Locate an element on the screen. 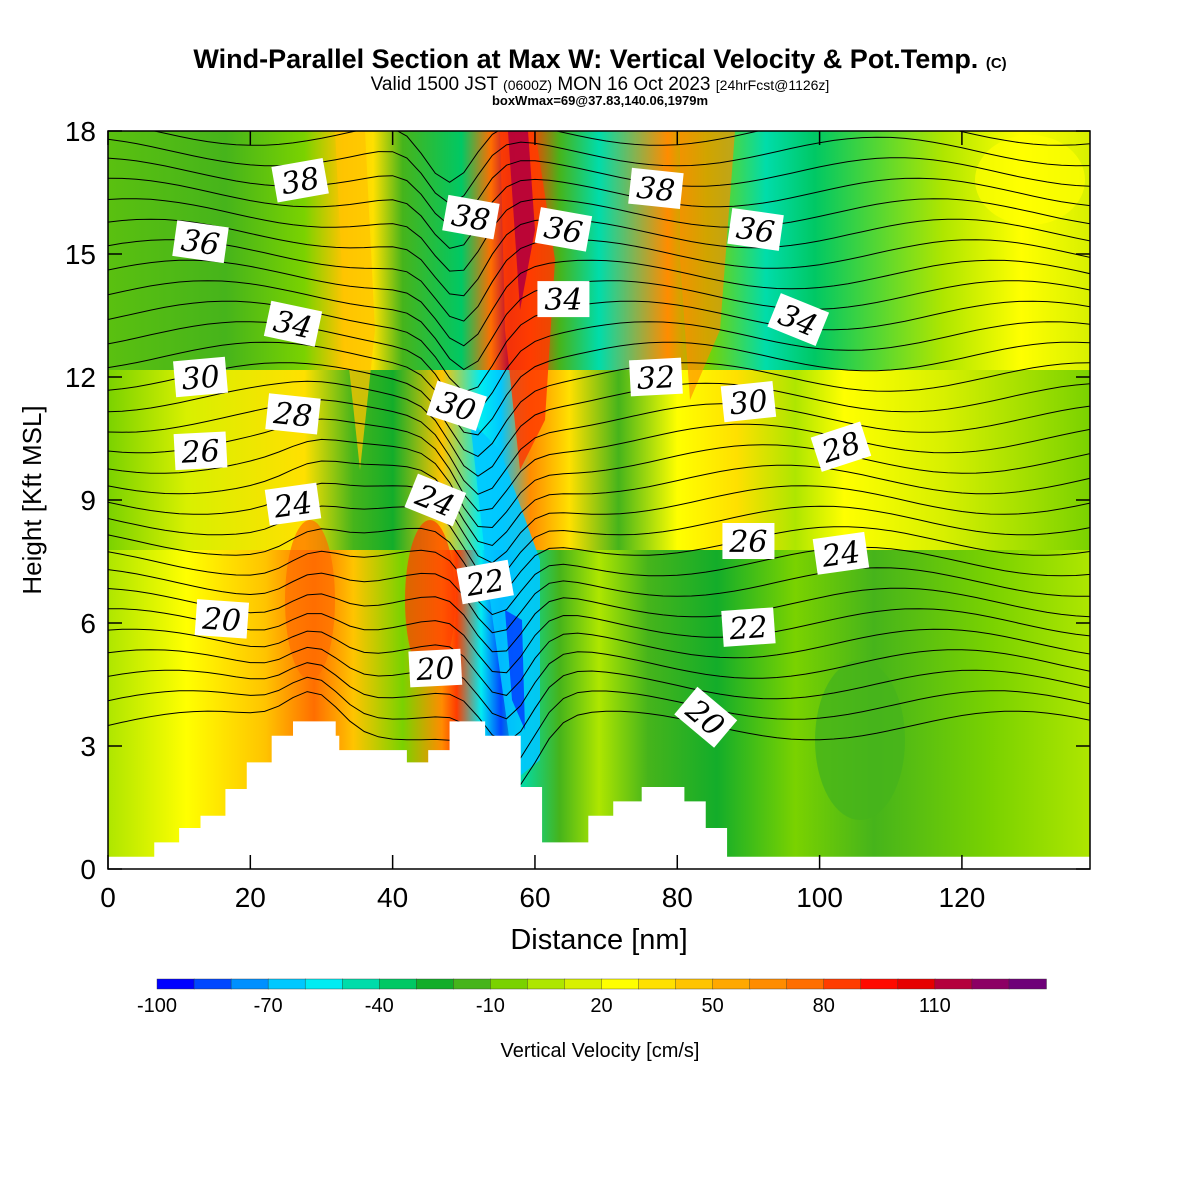  contour-label-text: 32 is located at coordinates (656, 378).